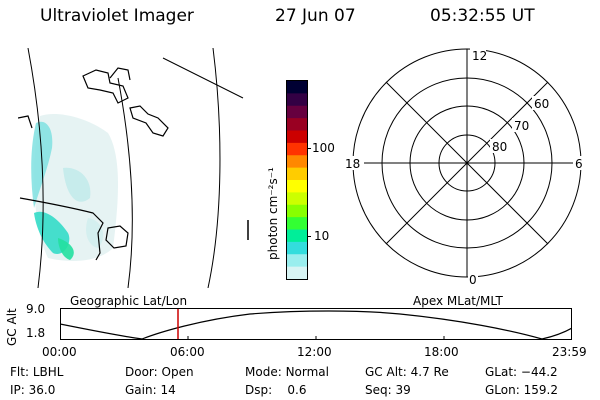 This screenshot has height=400, width=600. What do you see at coordinates (541, 104) in the screenshot?
I see `lat-label-60: 60` at bounding box center [541, 104].